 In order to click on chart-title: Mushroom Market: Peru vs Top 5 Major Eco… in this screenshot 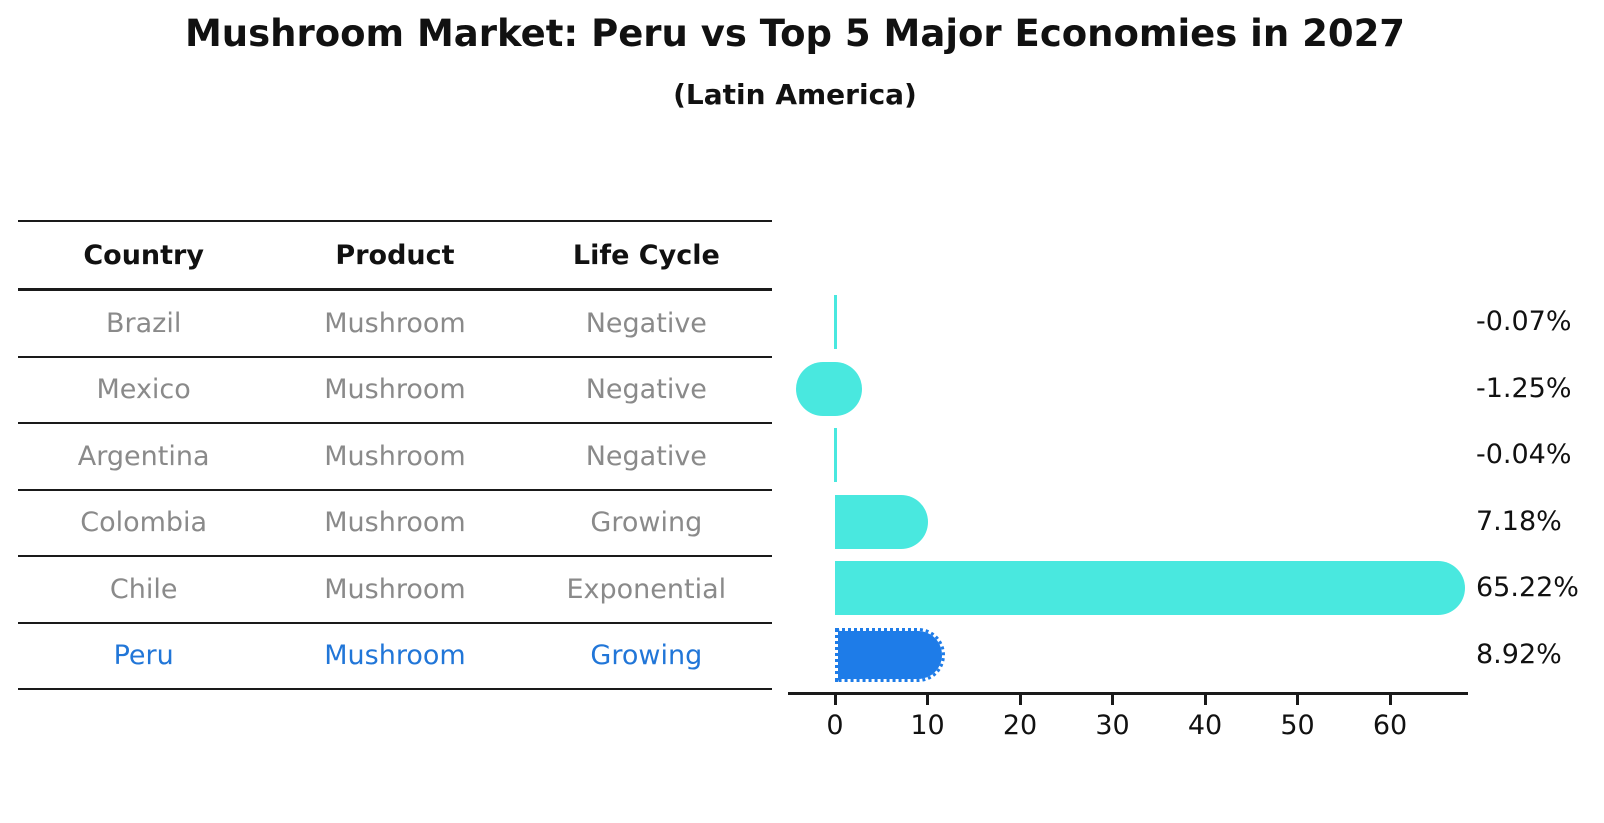, I will do `click(795, 33)`.